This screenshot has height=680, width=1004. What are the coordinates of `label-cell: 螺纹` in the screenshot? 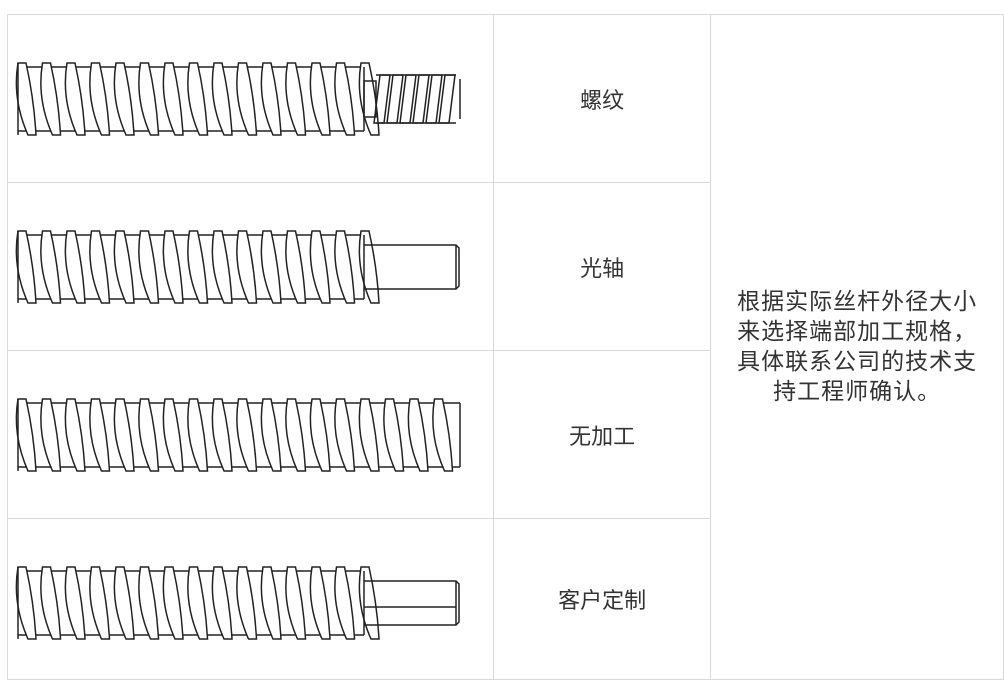 It's located at (602, 98).